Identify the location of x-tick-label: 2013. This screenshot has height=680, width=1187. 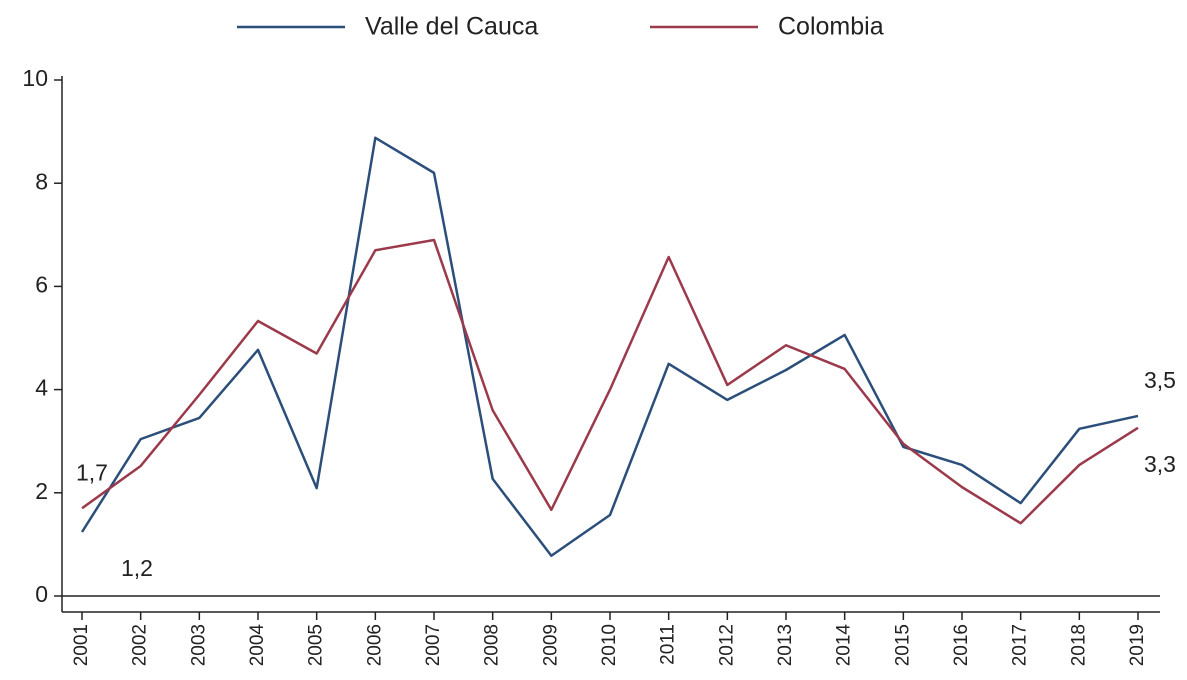
(785, 645).